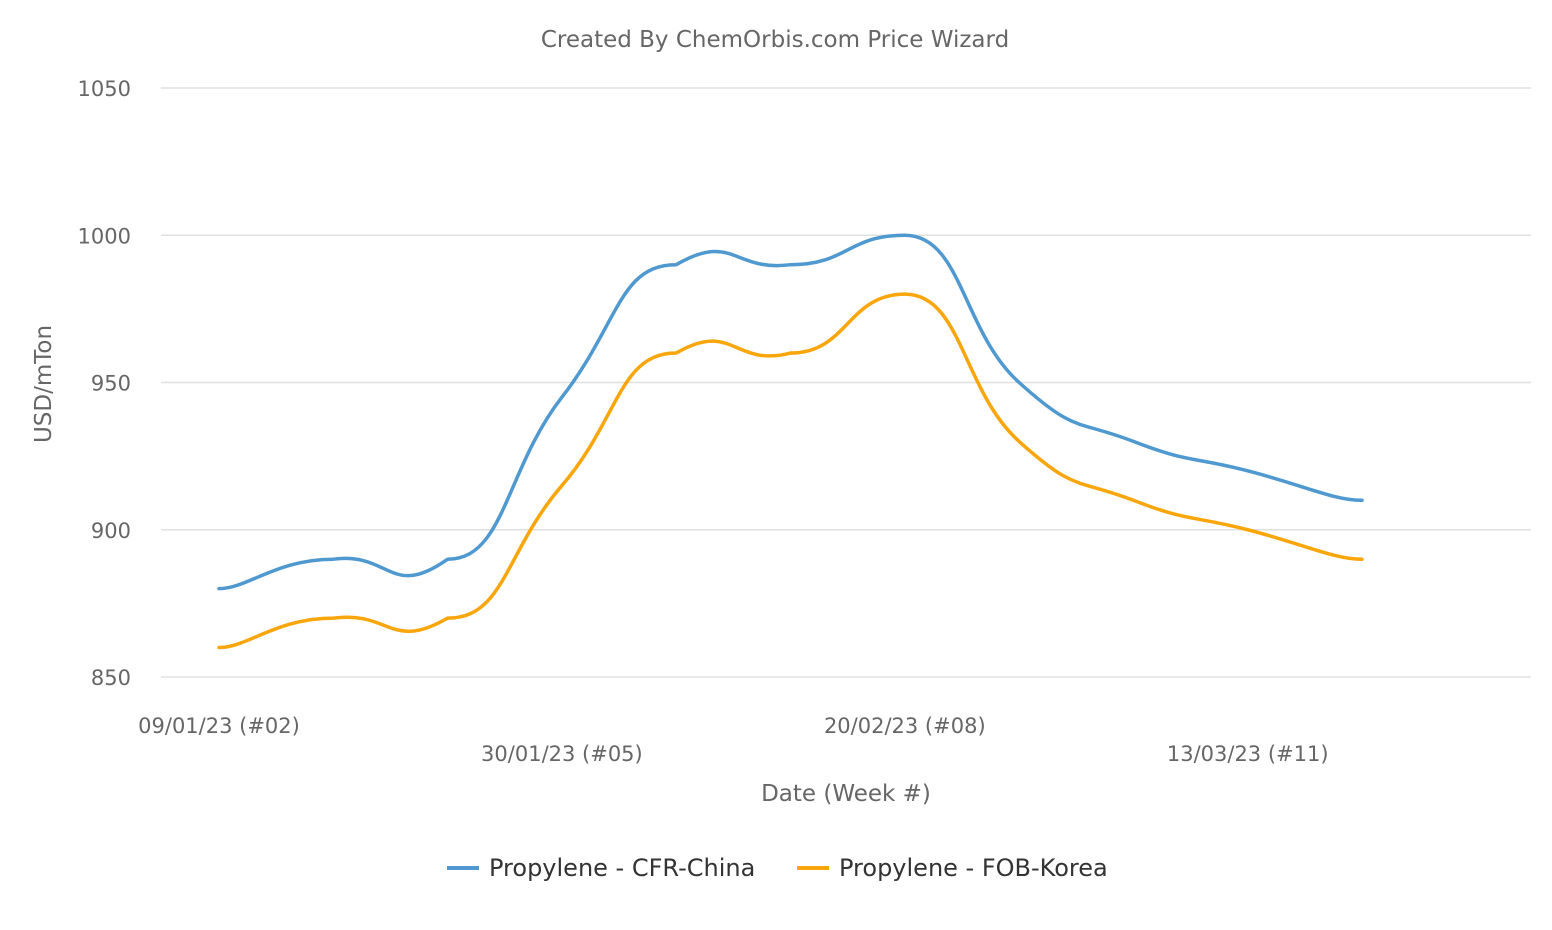 This screenshot has width=1552, height=930. What do you see at coordinates (775, 40) in the screenshot?
I see `chart-title: Created By ChemOrbis.com Price Wizard` at bounding box center [775, 40].